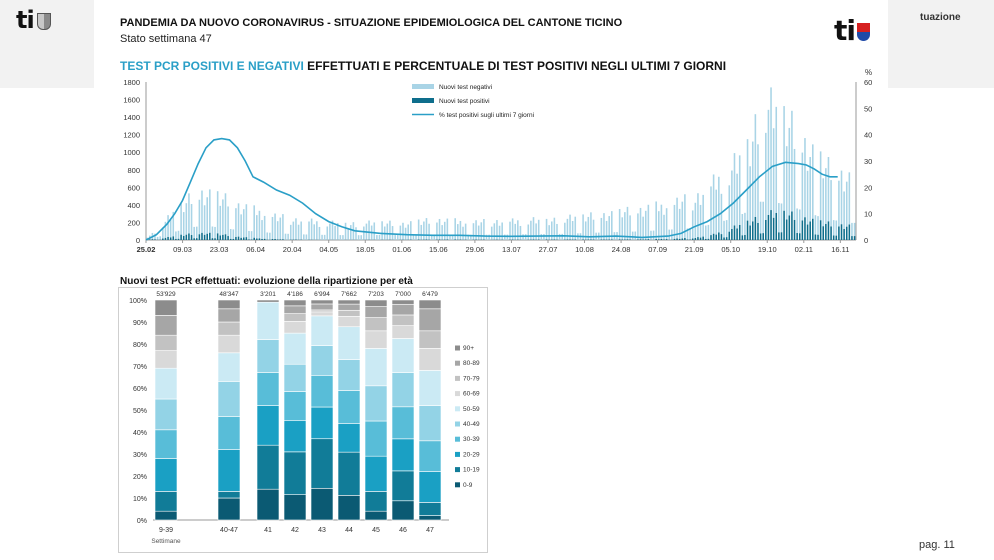 Image resolution: width=994 pixels, height=560 pixels. I want to click on x-axis-label: Settimane, so click(166, 541).